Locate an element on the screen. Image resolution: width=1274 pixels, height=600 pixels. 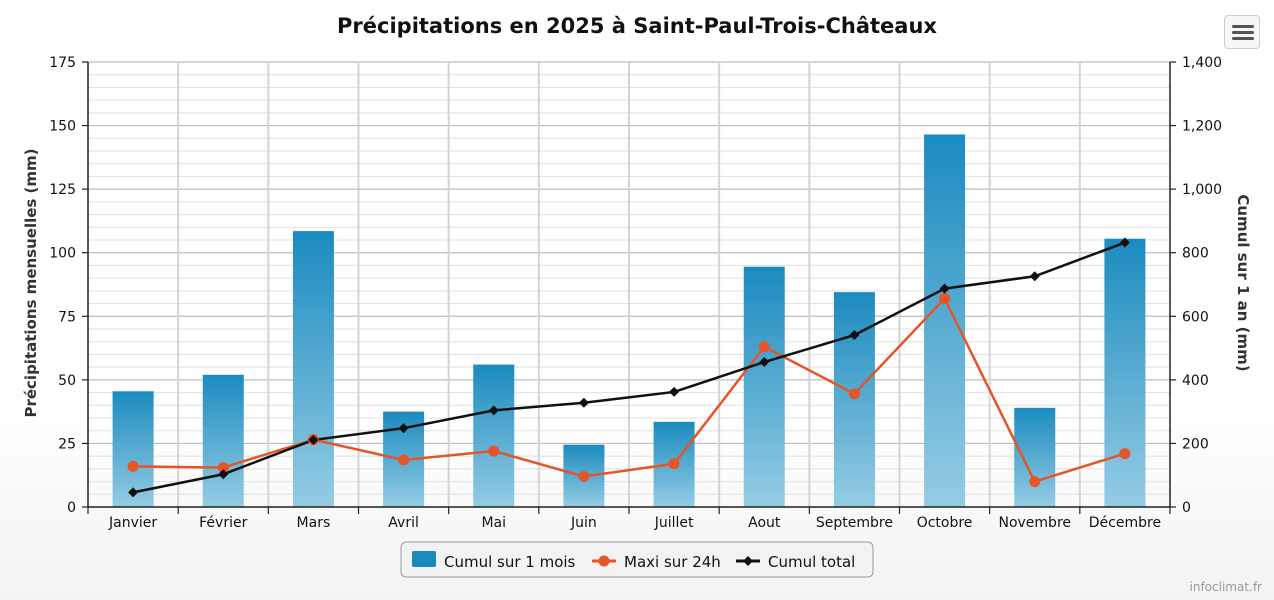
y-left-tick-label: 0 is located at coordinates (71, 508).